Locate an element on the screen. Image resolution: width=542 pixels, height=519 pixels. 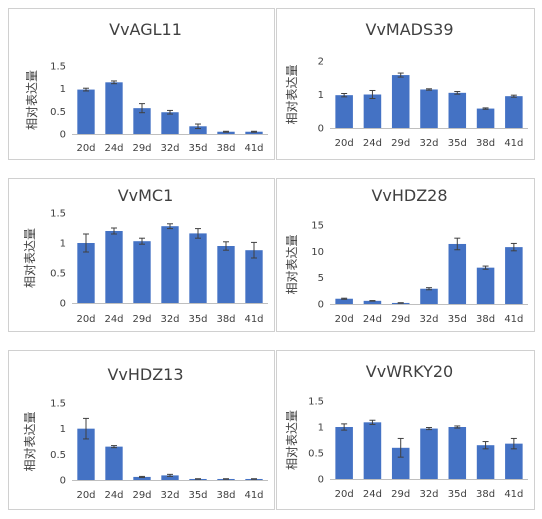
chart-title: VvHDZ13 is located at coordinates (145, 374).